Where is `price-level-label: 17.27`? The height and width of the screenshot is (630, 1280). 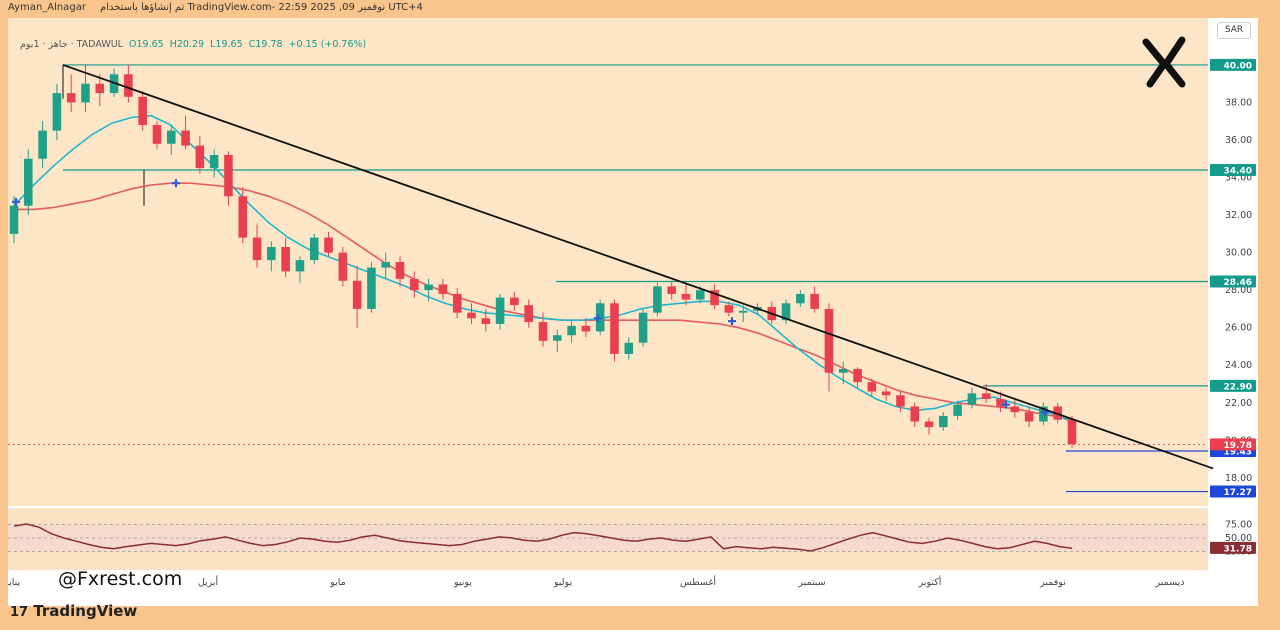 price-level-label: 17.27 is located at coordinates (1238, 493).